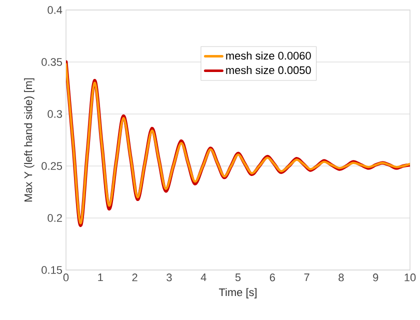  Describe the element at coordinates (55, 218) in the screenshot. I see `y-tick-label: 0.2` at that location.